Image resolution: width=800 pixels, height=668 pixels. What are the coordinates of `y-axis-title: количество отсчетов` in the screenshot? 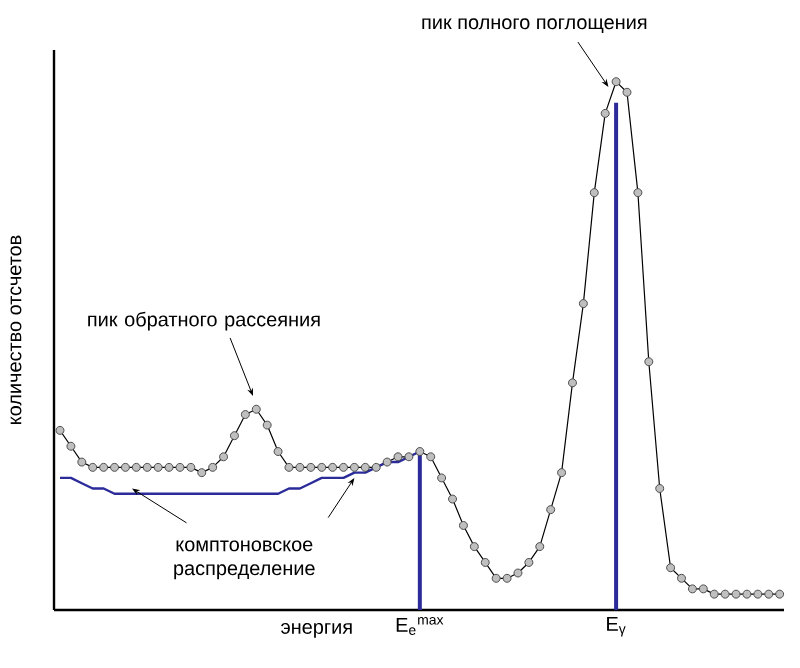 It's located at (16, 329).